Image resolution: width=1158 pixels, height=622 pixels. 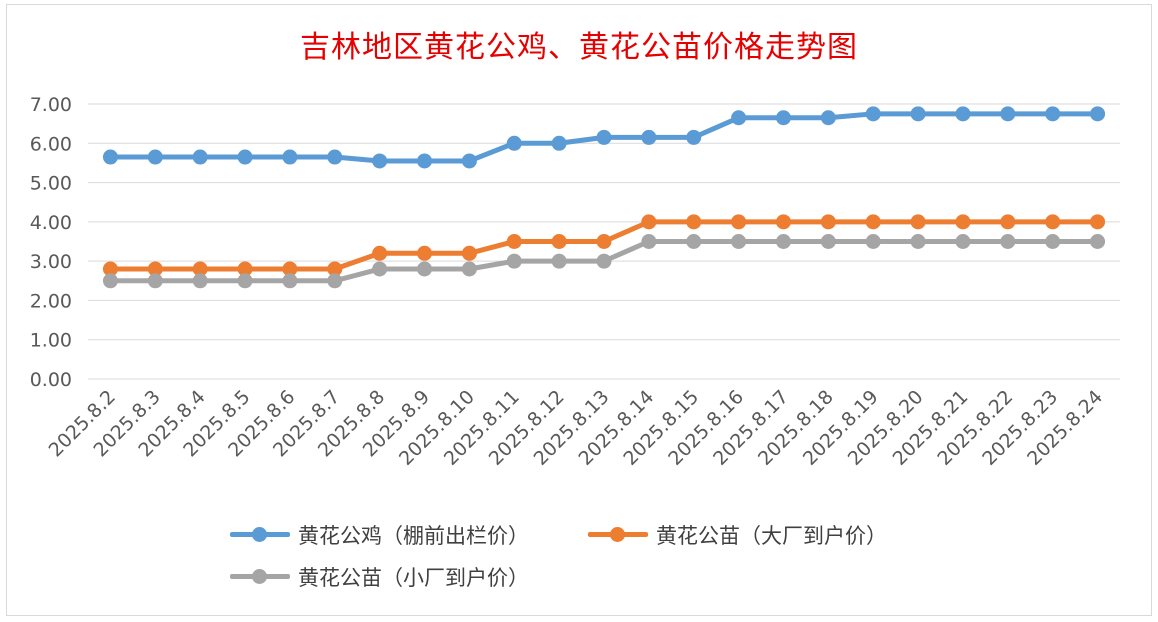 I want to click on legend-item-broiler: 黄花公鸡（棚前出栏价）, so click(x=379, y=535).